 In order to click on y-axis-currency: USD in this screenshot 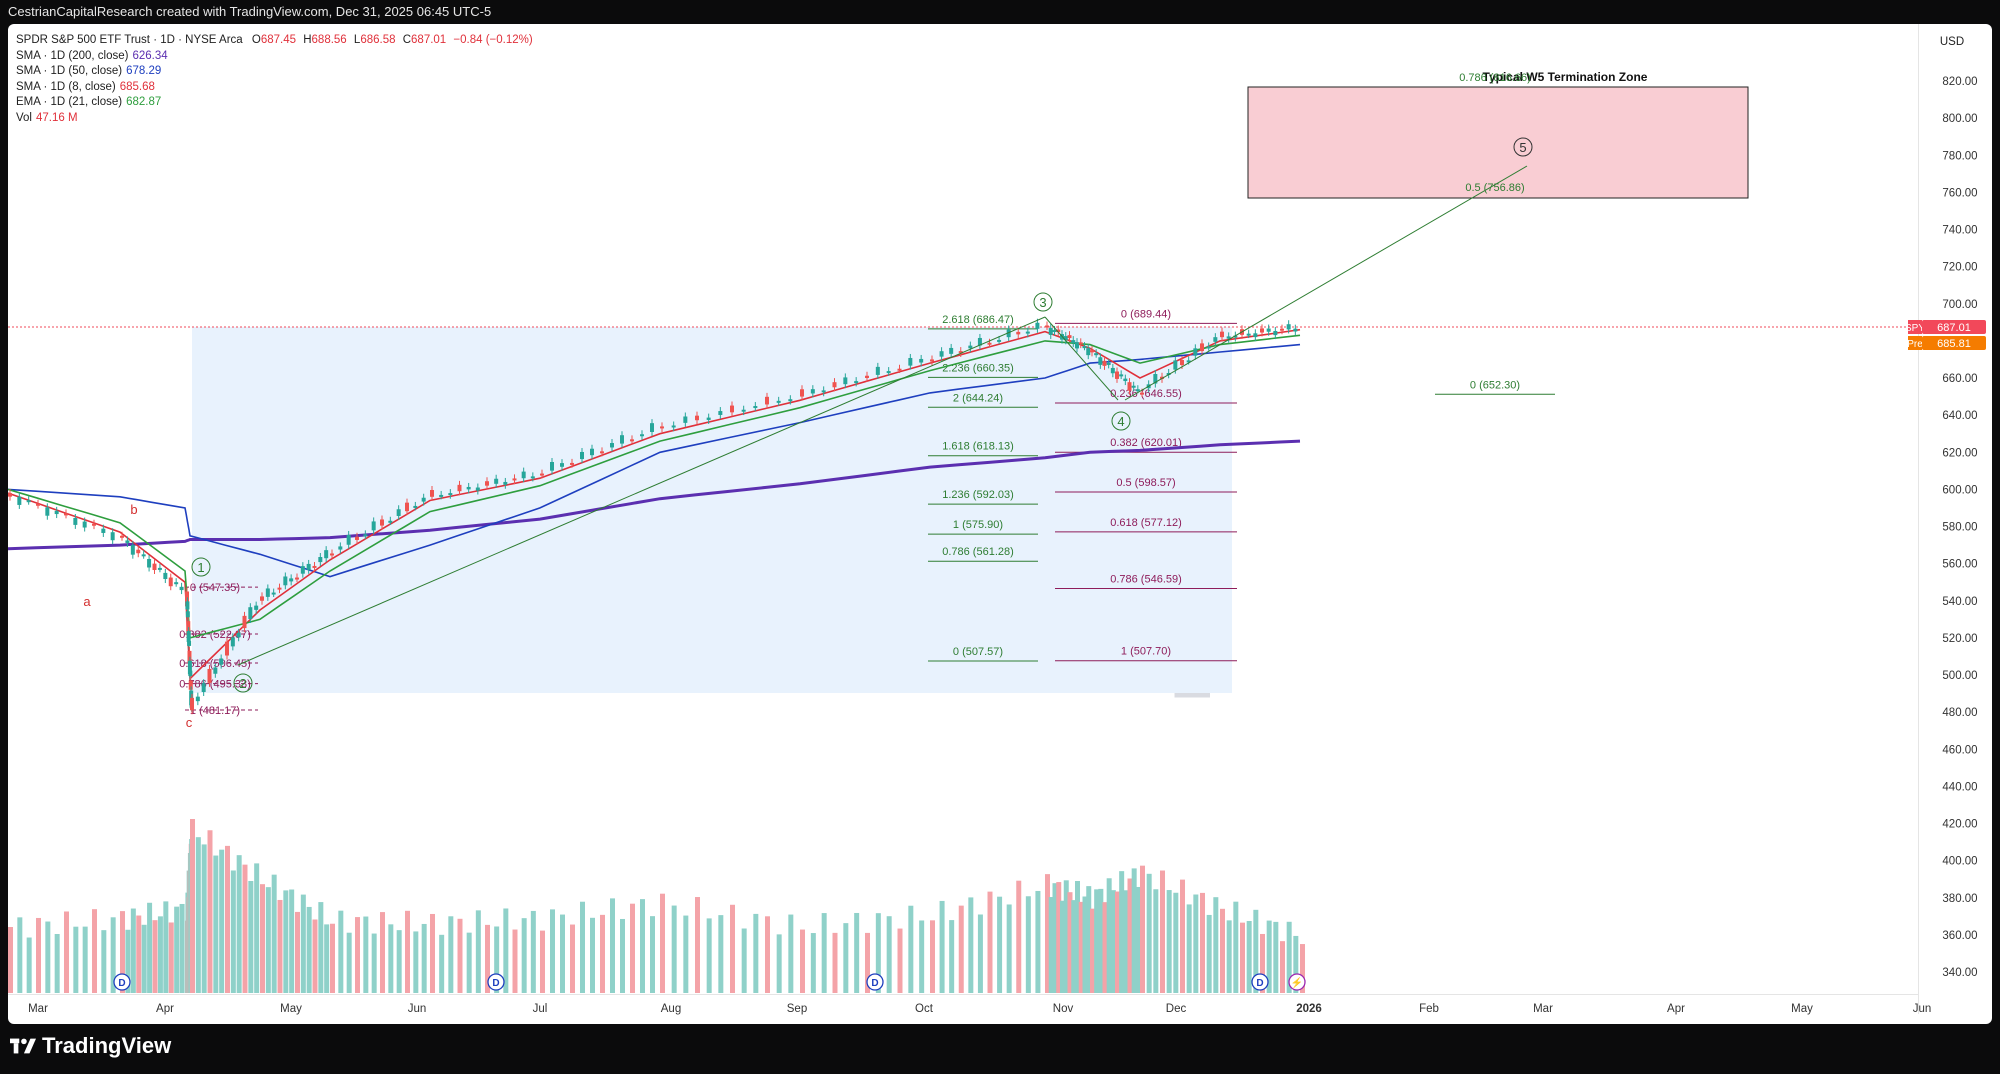, I will do `click(1952, 42)`.